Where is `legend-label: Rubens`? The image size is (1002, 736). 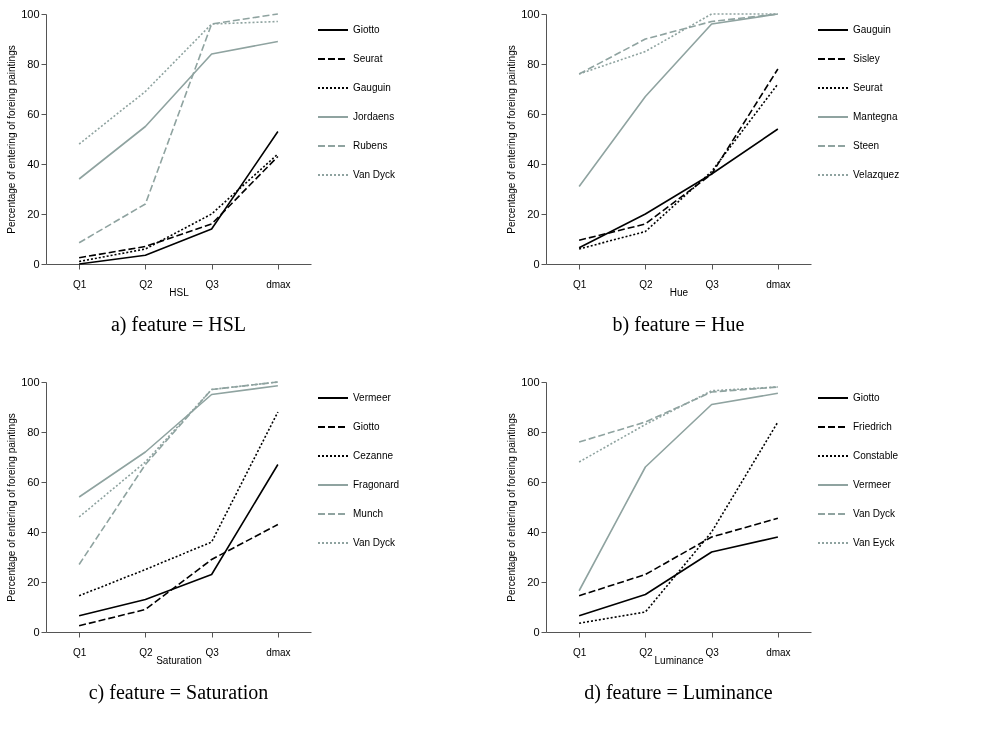
legend-label: Rubens is located at coordinates (370, 145).